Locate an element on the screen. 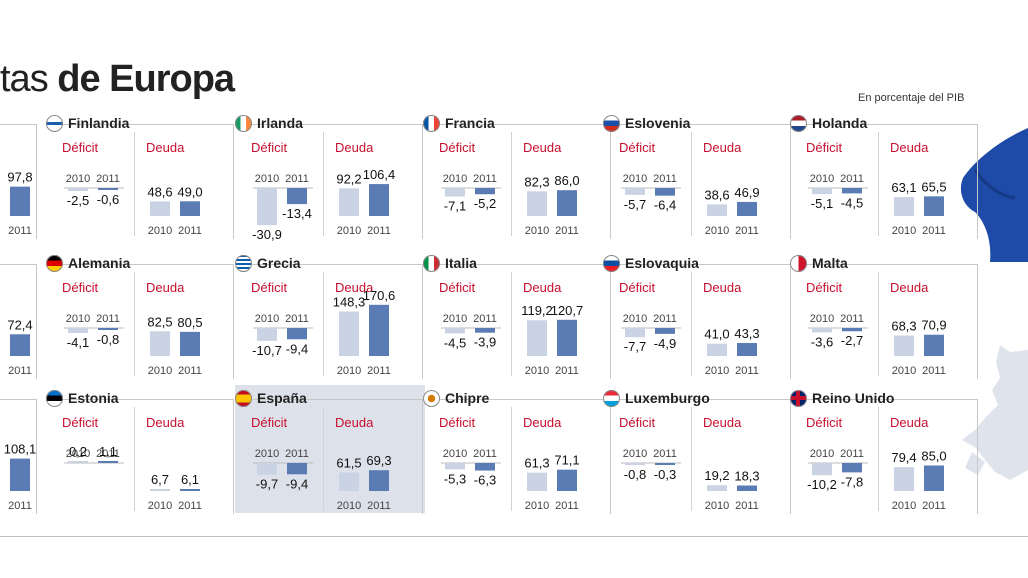  deuda-value-2011: 49,0 is located at coordinates (189, 191).